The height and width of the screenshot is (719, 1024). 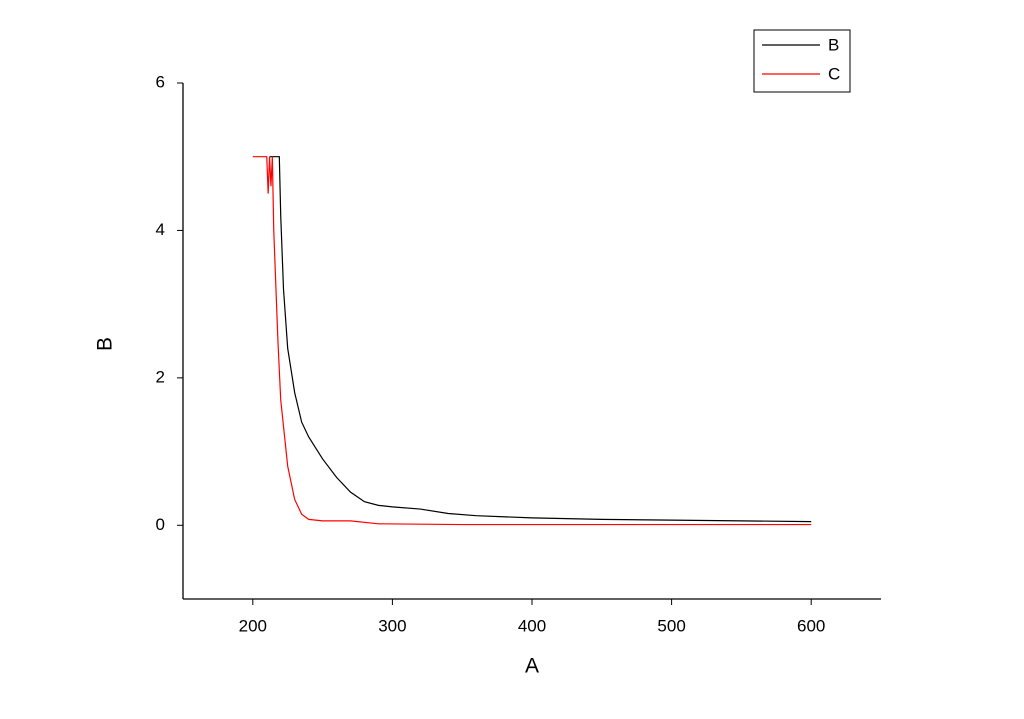 I want to click on y-tick-label: 0, so click(x=160, y=524).